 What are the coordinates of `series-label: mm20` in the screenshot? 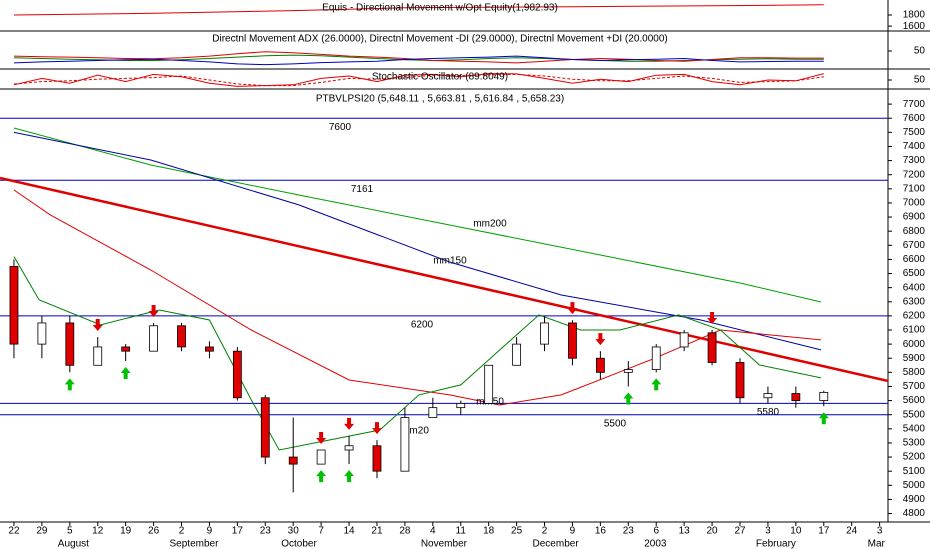 It's located at (415, 431).